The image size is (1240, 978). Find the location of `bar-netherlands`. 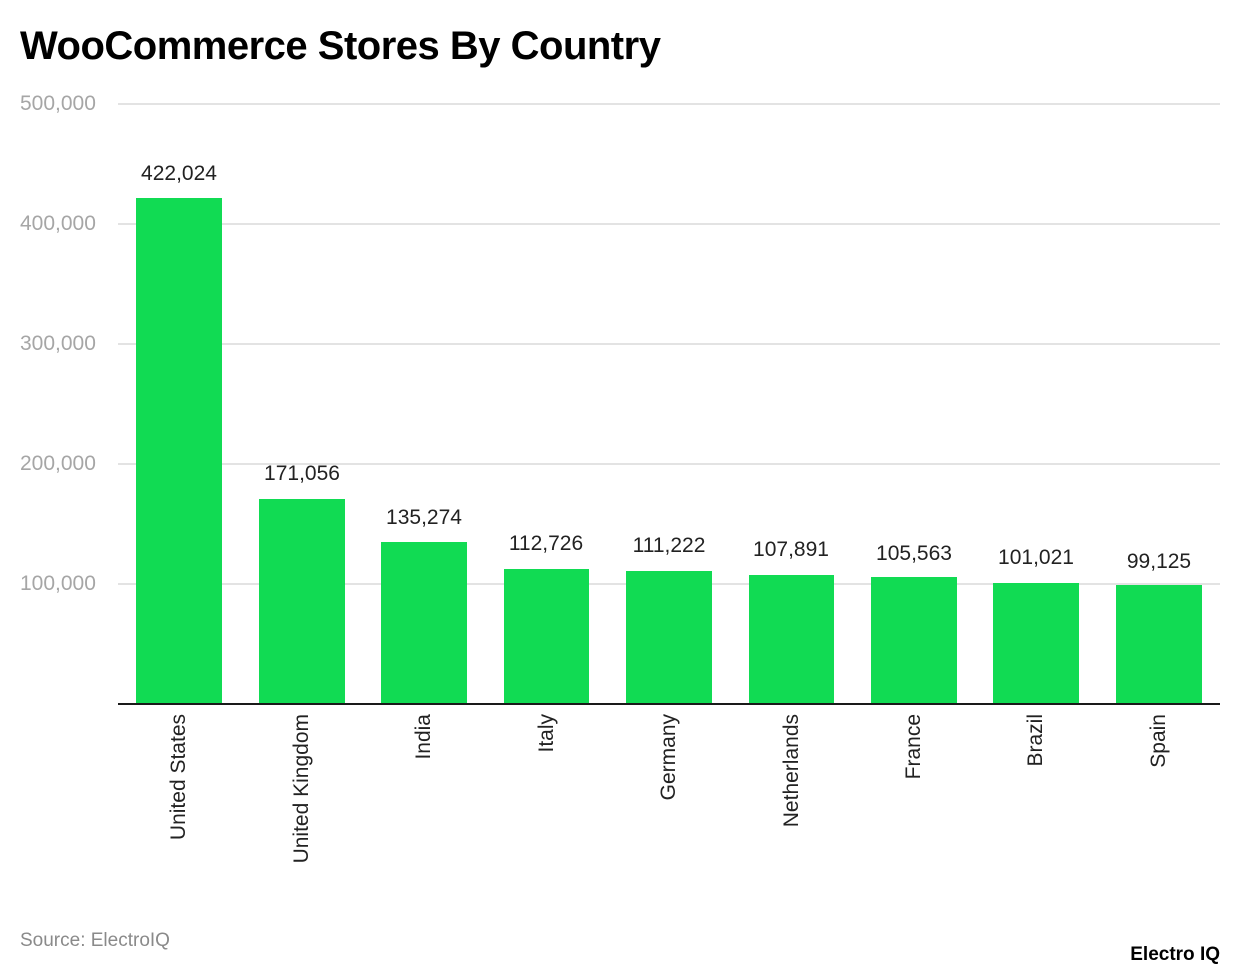

bar-netherlands is located at coordinates (791, 639).